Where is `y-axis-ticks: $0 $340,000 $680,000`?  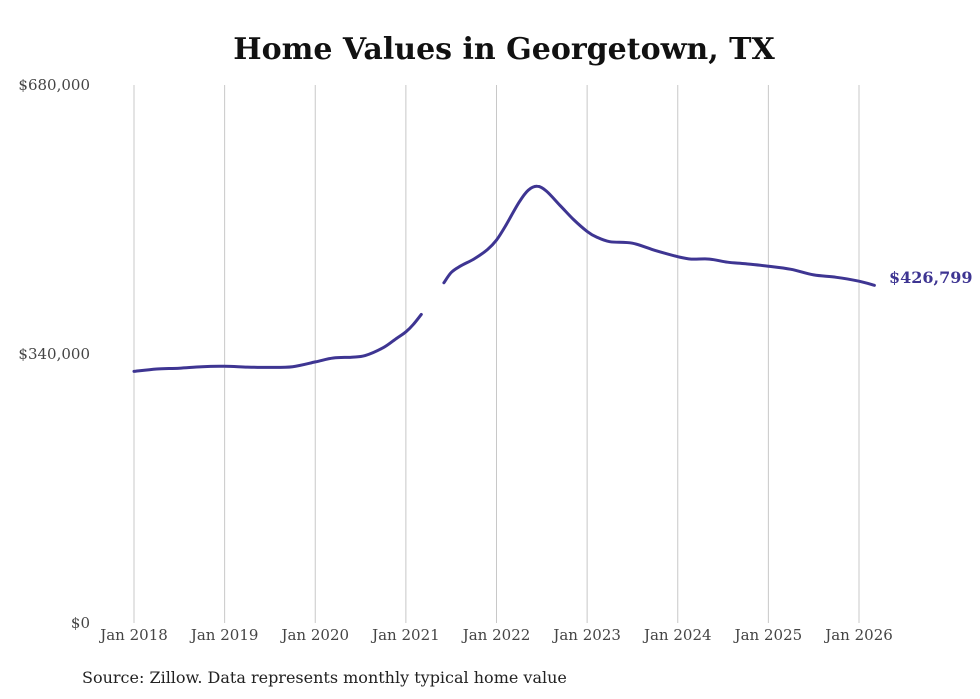 y-axis-ticks: $0 $340,000 $680,000 is located at coordinates (54, 354).